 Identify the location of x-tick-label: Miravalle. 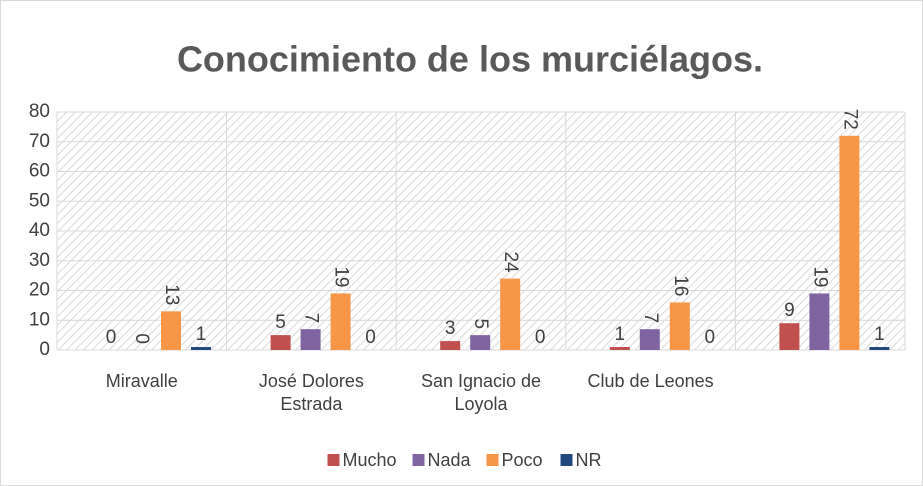
(141, 381).